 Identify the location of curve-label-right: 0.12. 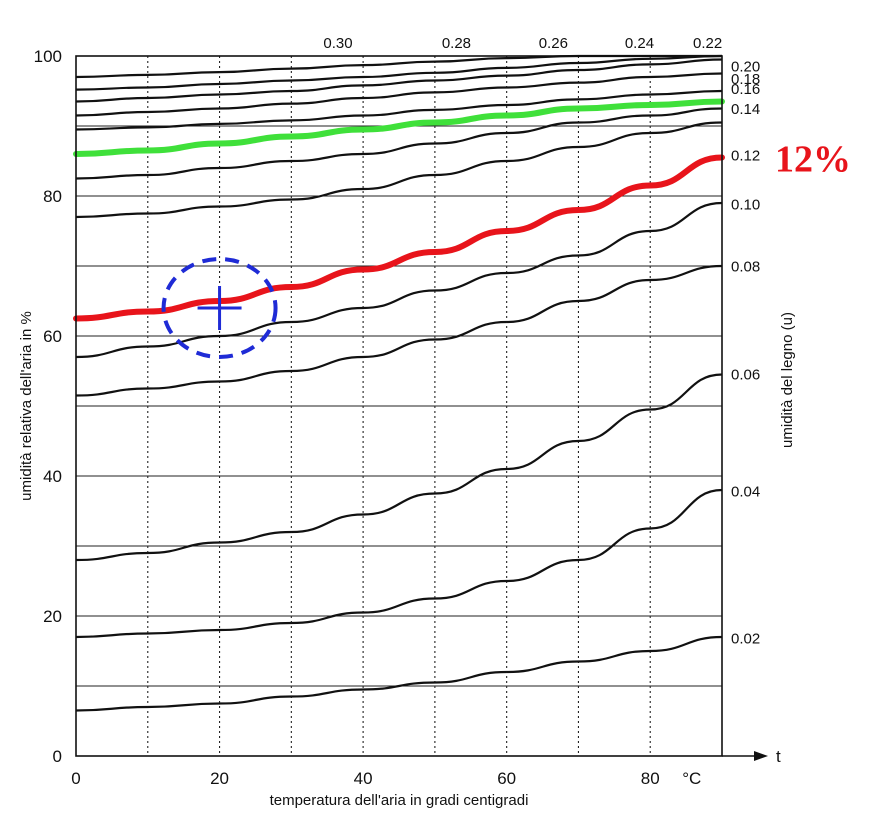
(745, 155).